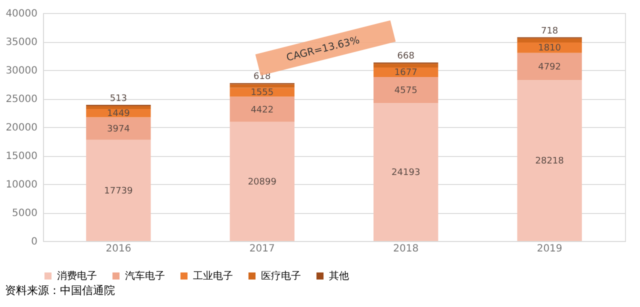  What do you see at coordinates (281, 276) in the screenshot?
I see `legend-label: 医疗电子` at bounding box center [281, 276].